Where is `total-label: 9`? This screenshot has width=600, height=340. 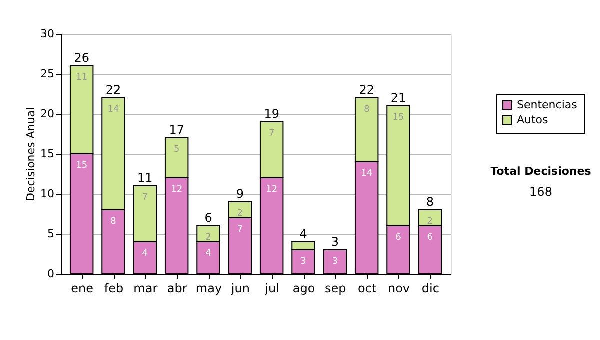 total-label: 9 is located at coordinates (240, 194).